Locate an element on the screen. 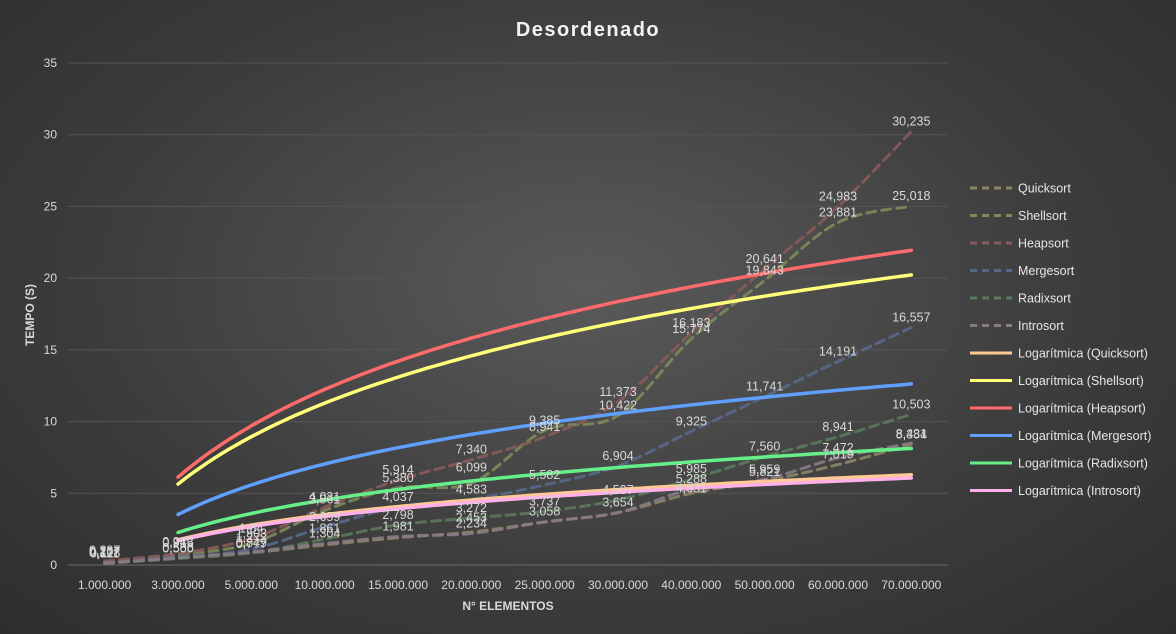 The width and height of the screenshot is (1176, 634). data-label: 1,84 is located at coordinates (251, 529).